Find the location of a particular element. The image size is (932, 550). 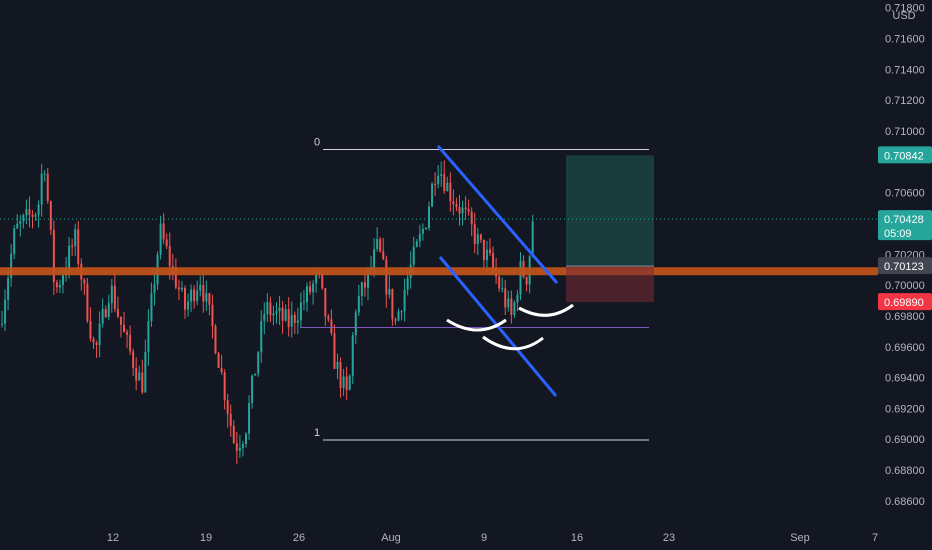

time-axis: 12 19 26 Aug 9 16 23 Sep 7 is located at coordinates (492, 538).